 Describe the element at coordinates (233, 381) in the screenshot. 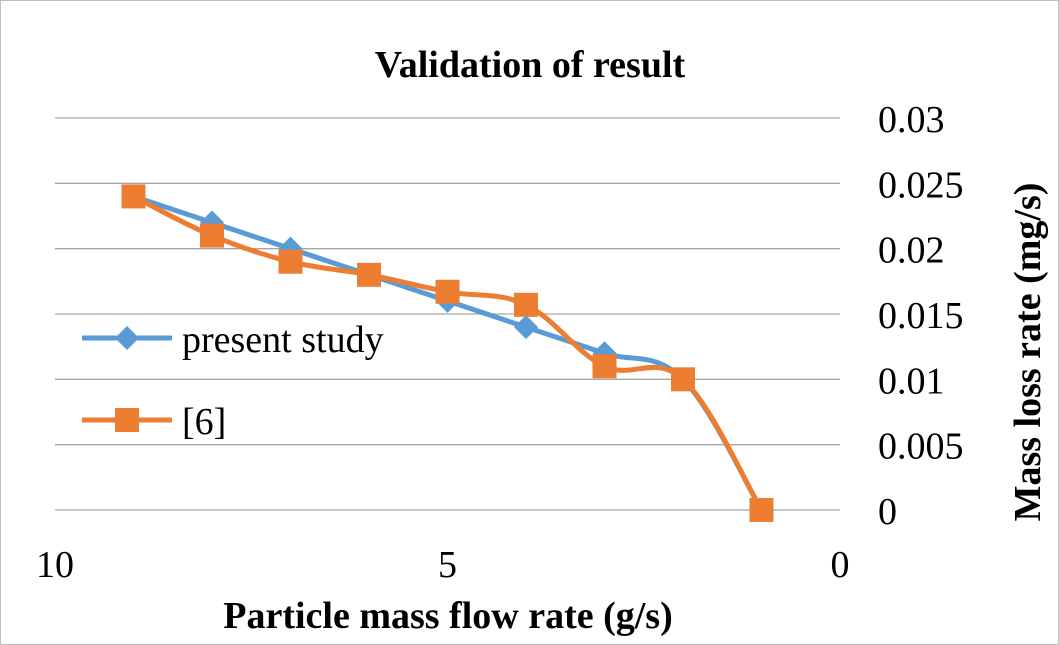

I see `legend: present study [6]` at that location.